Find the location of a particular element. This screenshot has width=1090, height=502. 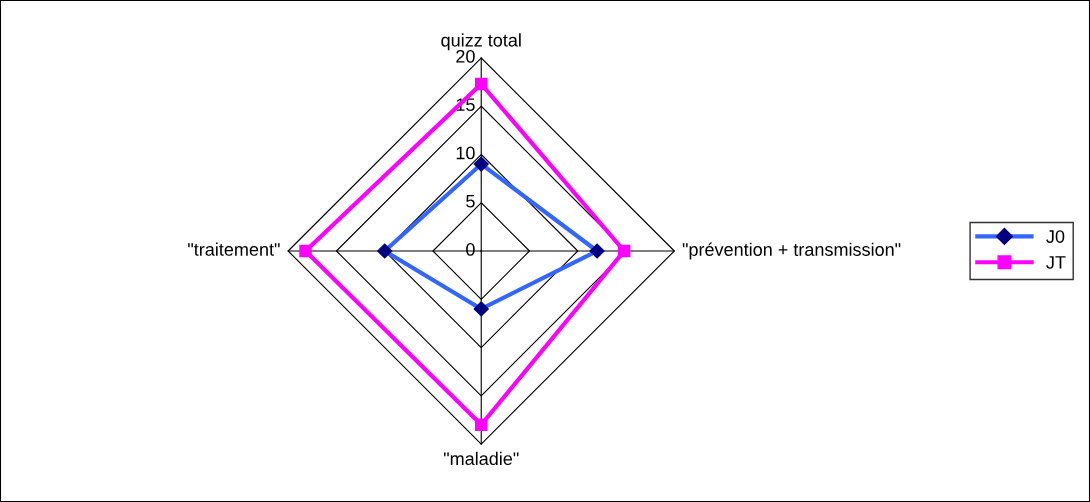

y-tick-label: 20 is located at coordinates (465, 56).